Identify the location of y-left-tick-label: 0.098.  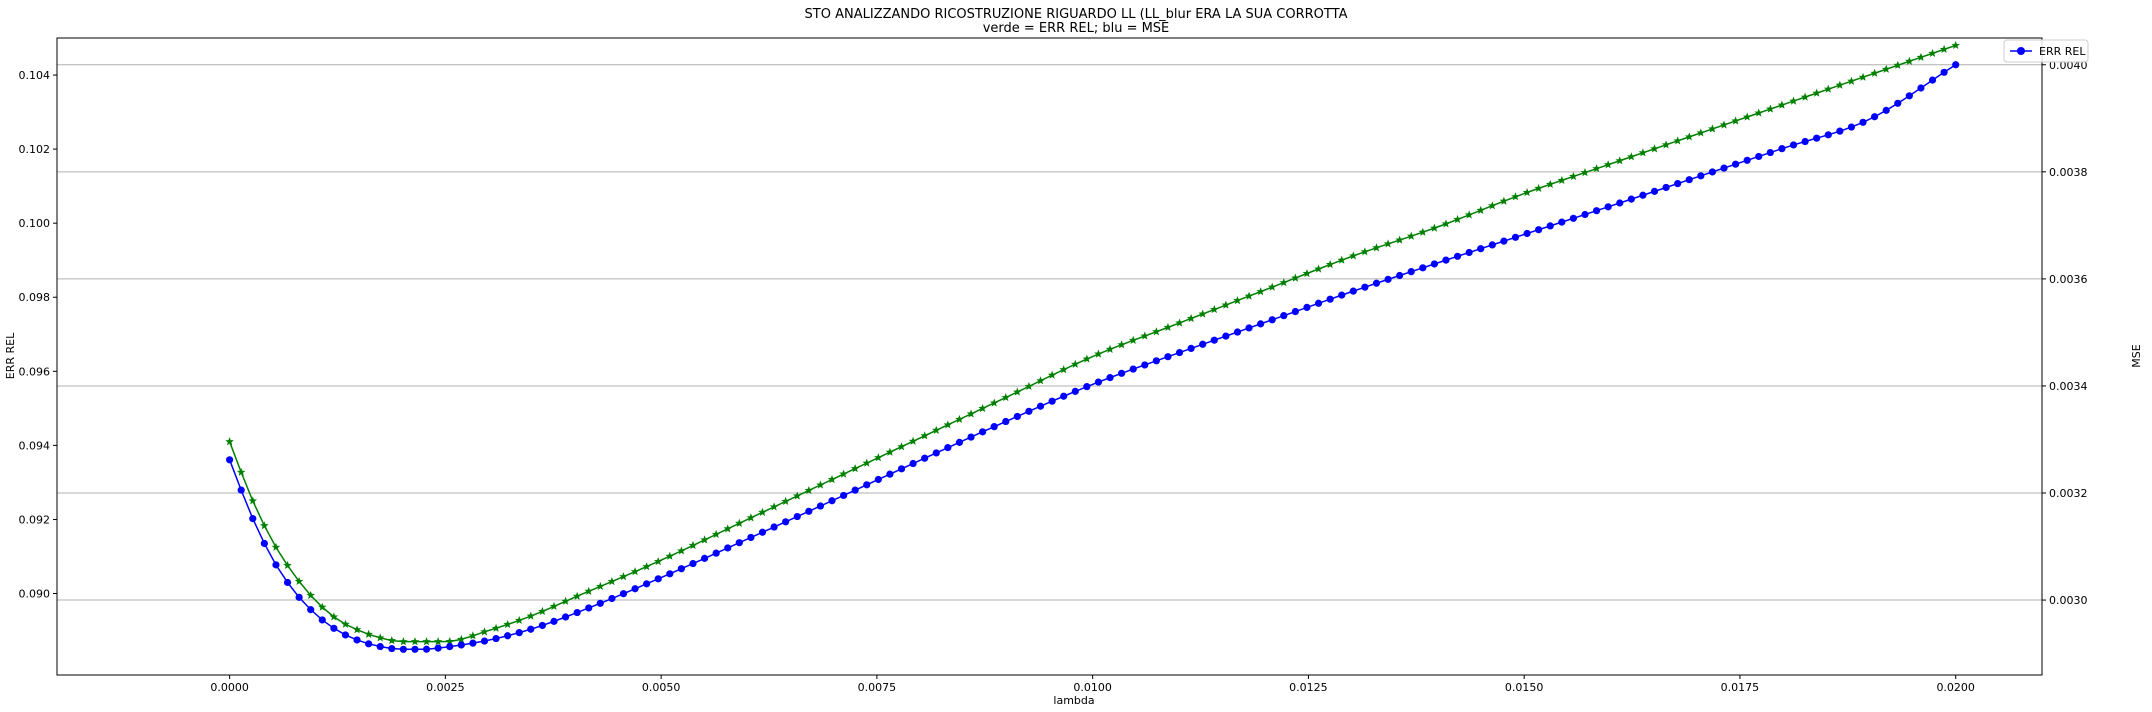
(35, 297).